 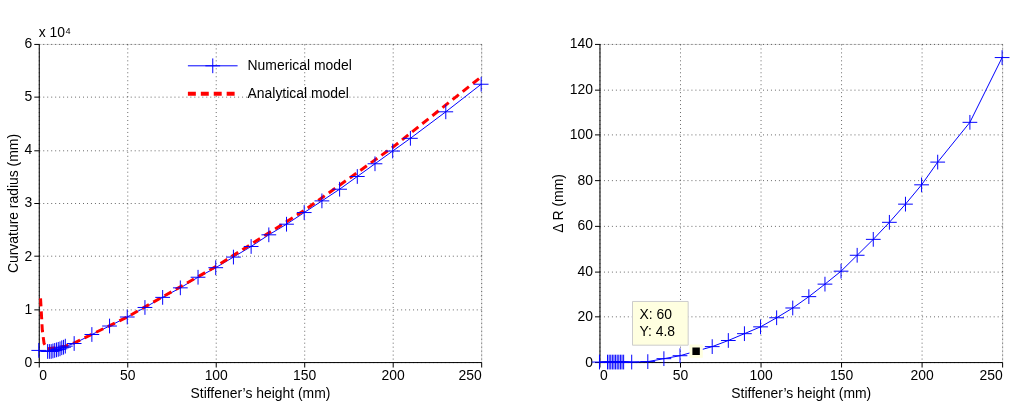 What do you see at coordinates (28, 202) in the screenshot?
I see `y-tick-label: 3` at bounding box center [28, 202].